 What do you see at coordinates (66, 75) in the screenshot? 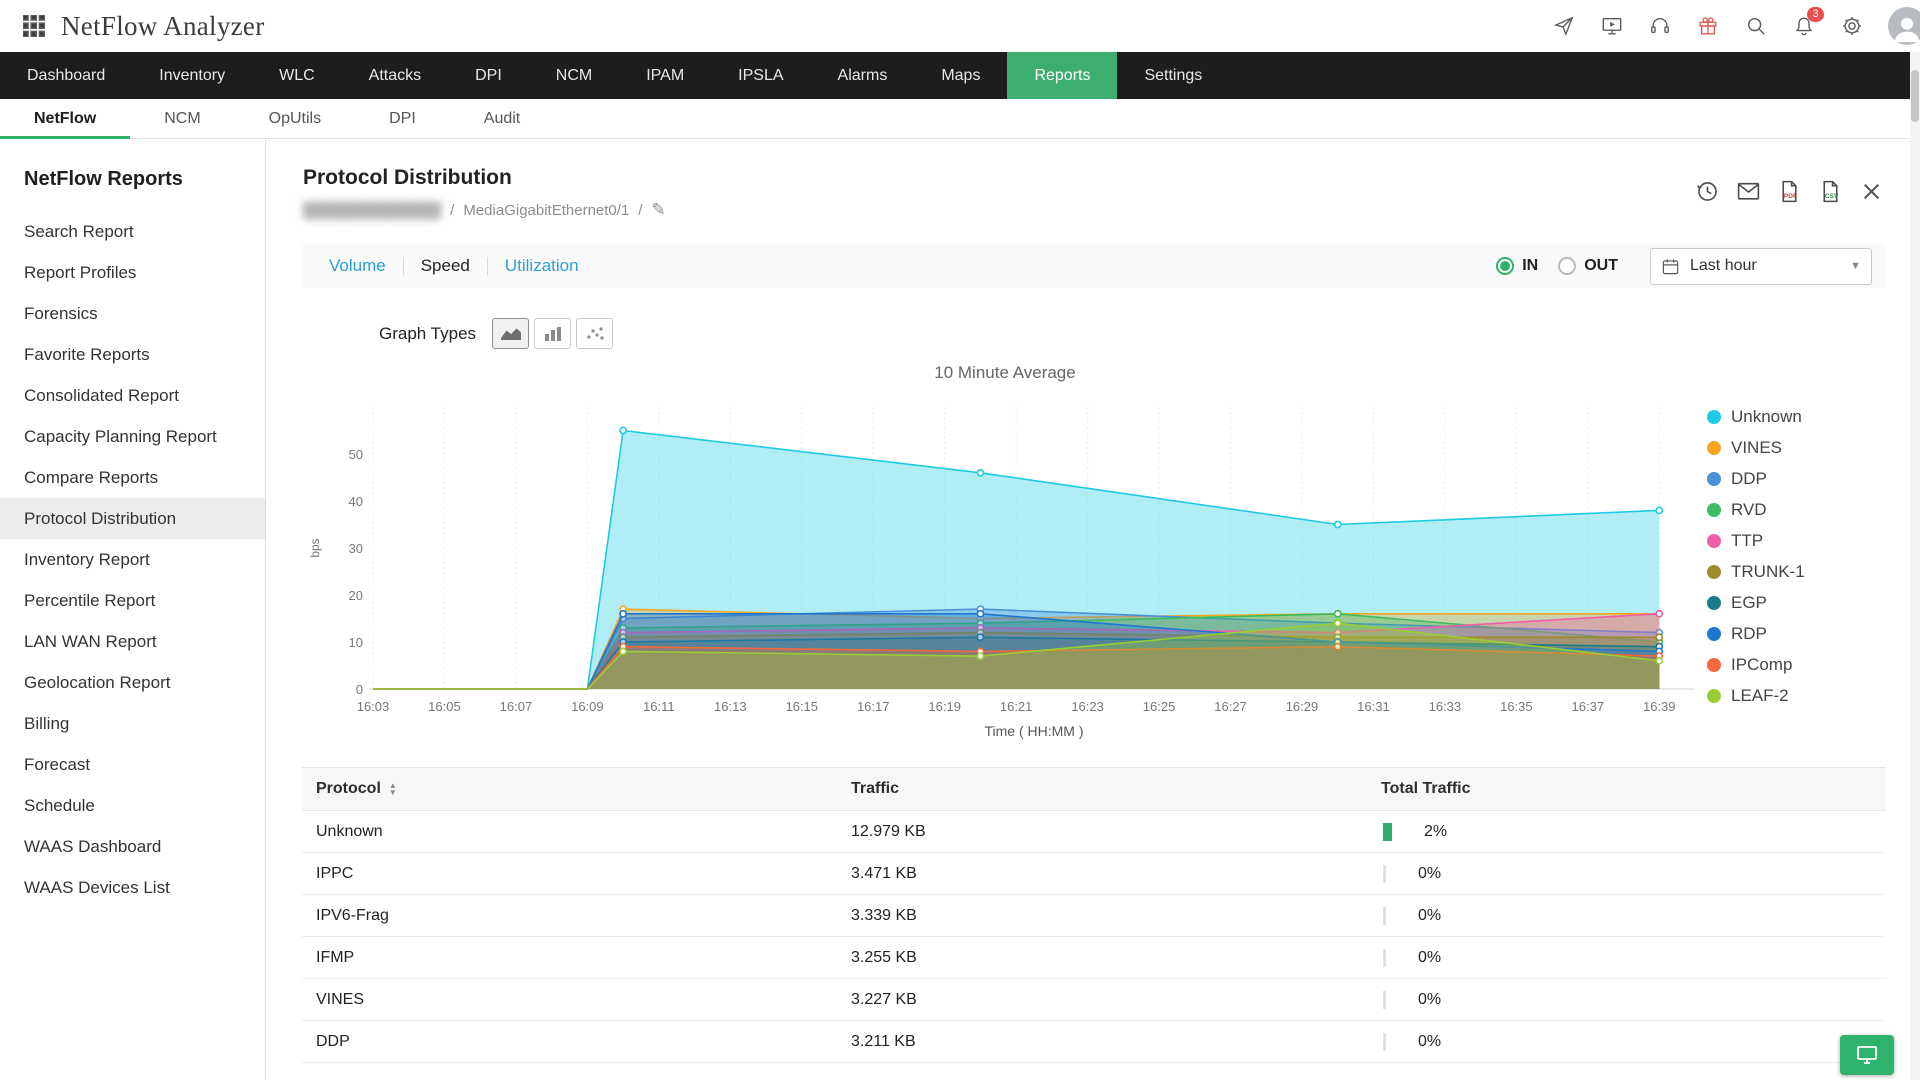
I see `nav-item-dashboard: Dashboard` at bounding box center [66, 75].